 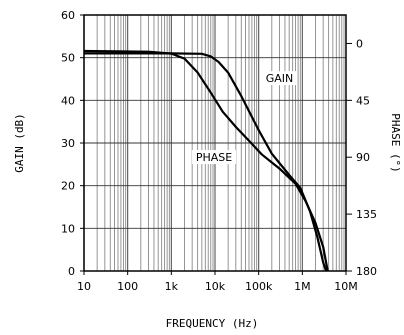 I want to click on x-tick-label: 100, so click(x=127, y=286).